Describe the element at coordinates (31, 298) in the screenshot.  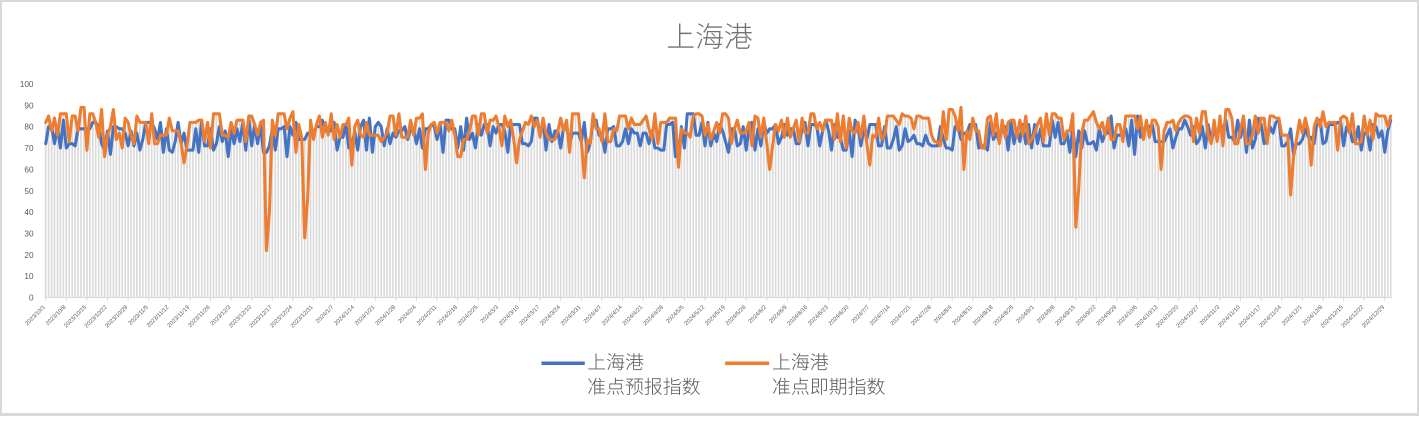
I see `svg-text: 0` at that location.